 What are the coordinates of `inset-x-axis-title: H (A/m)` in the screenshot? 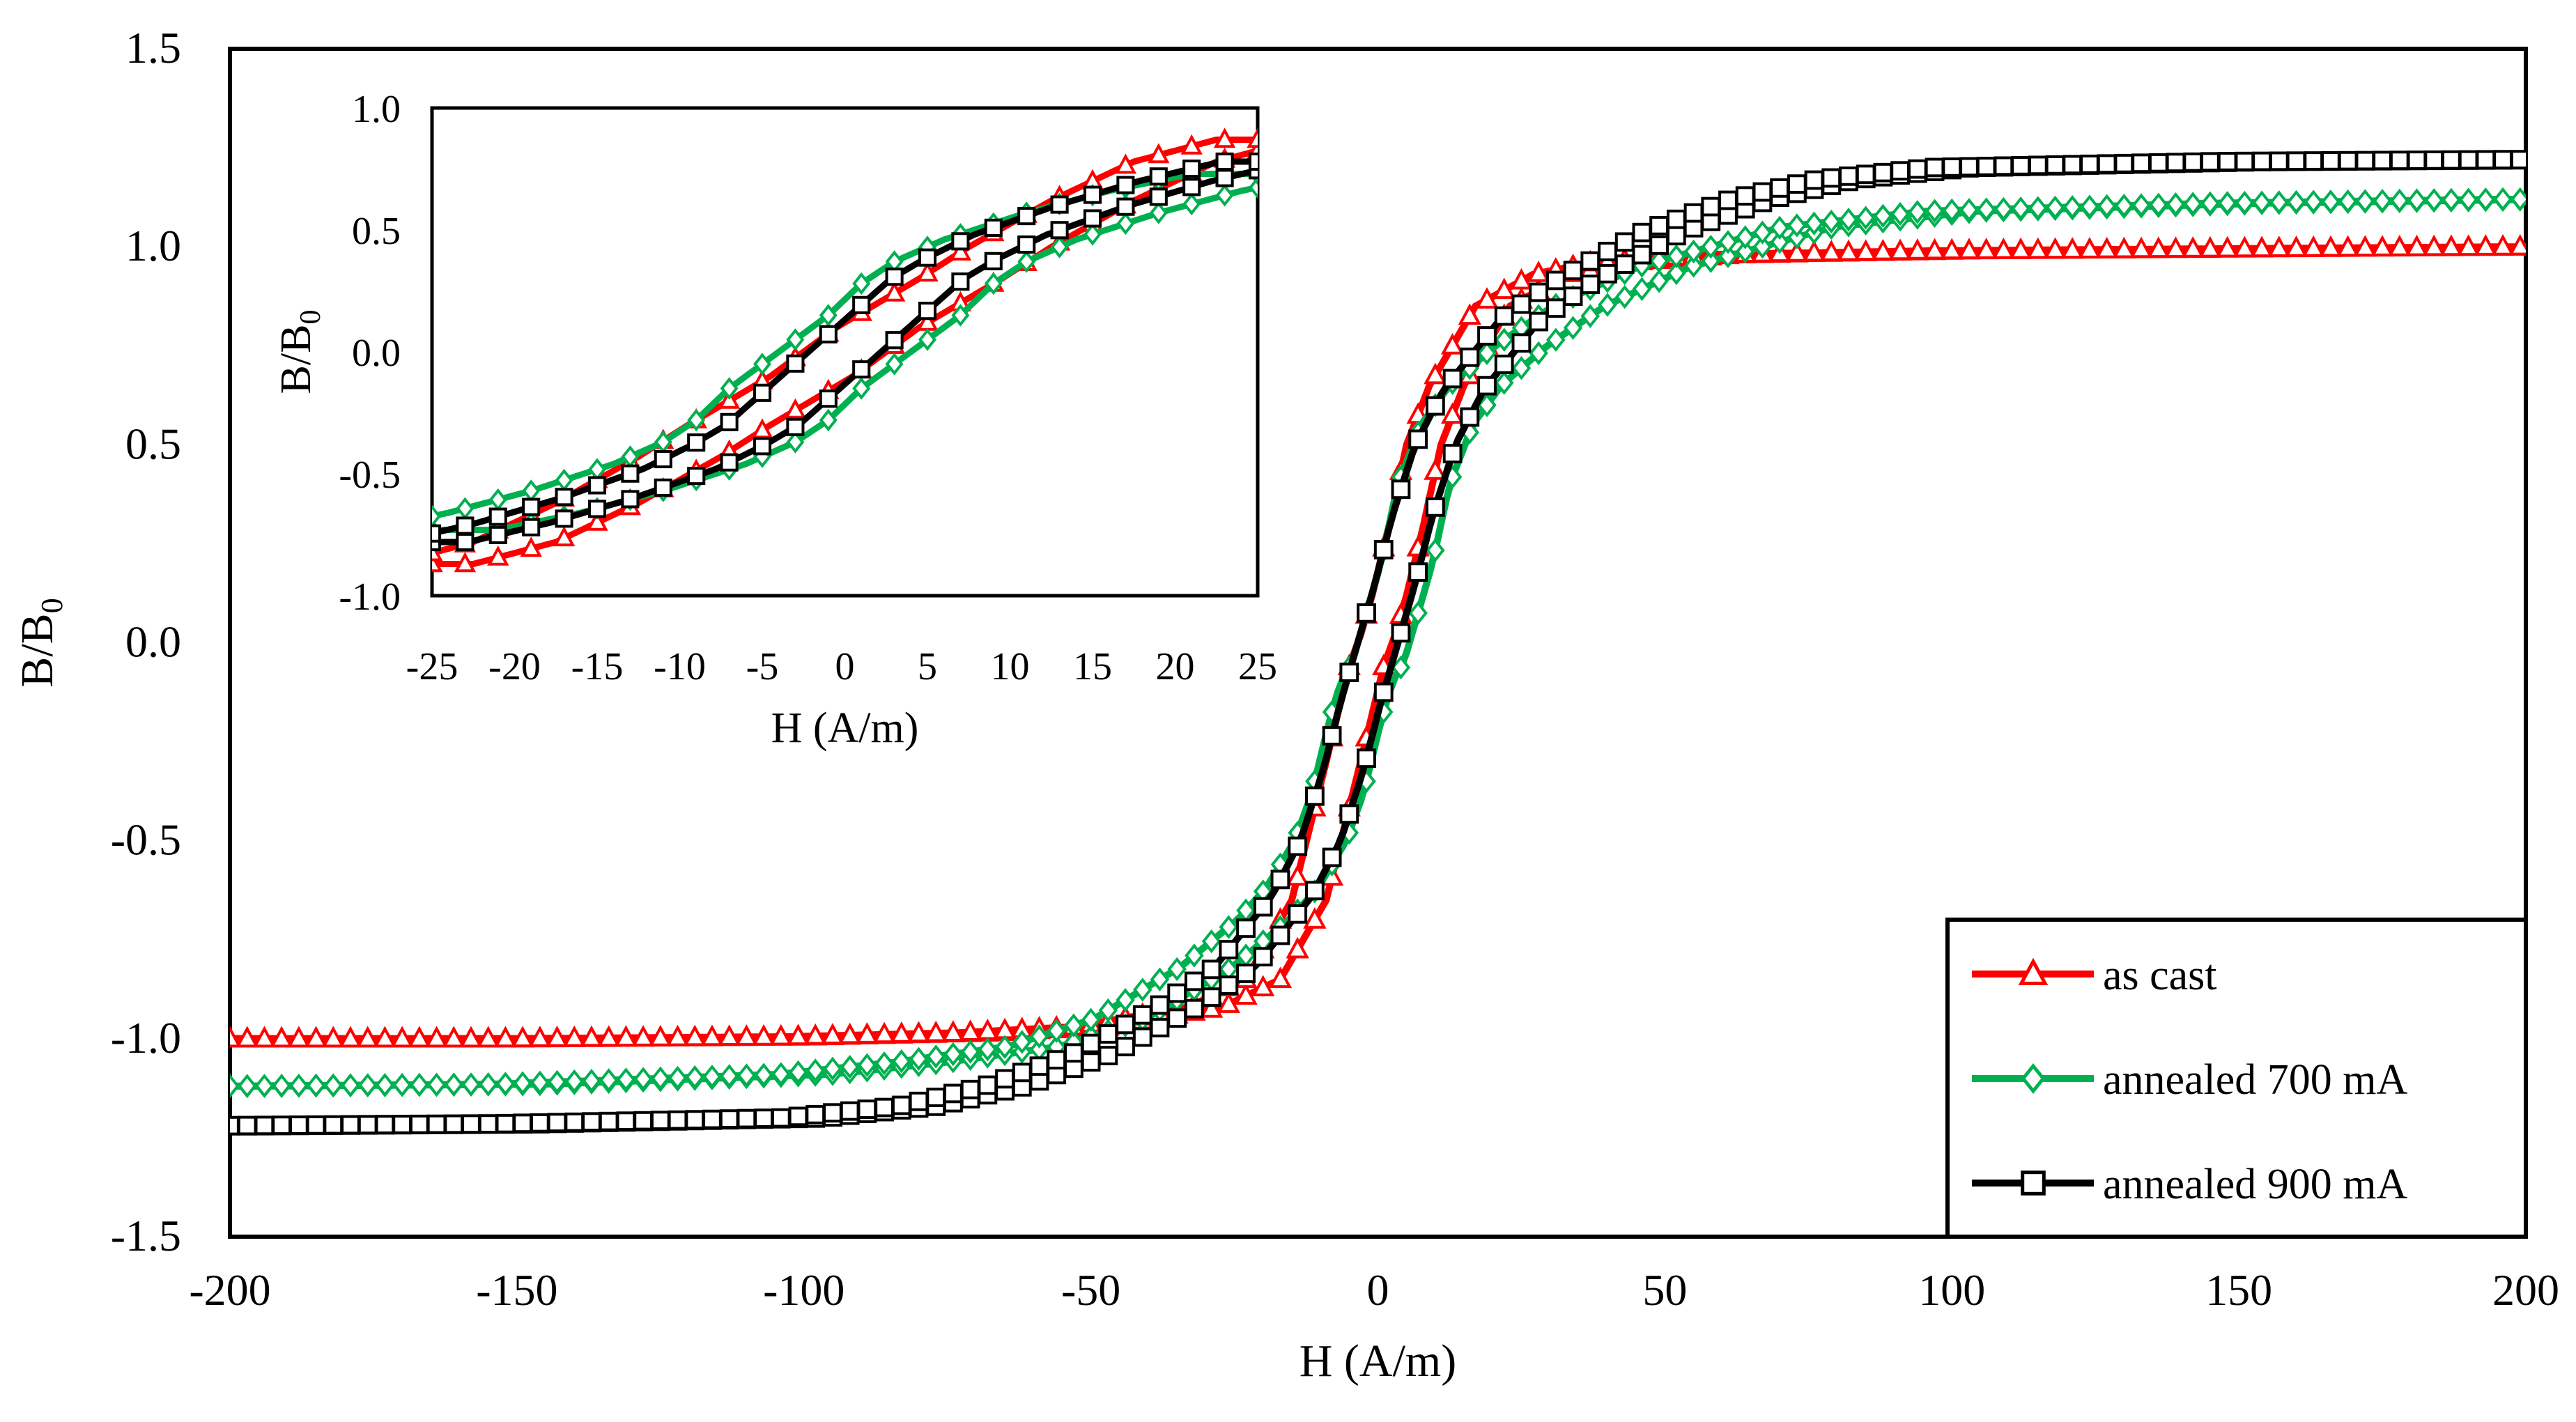 It's located at (845, 728).